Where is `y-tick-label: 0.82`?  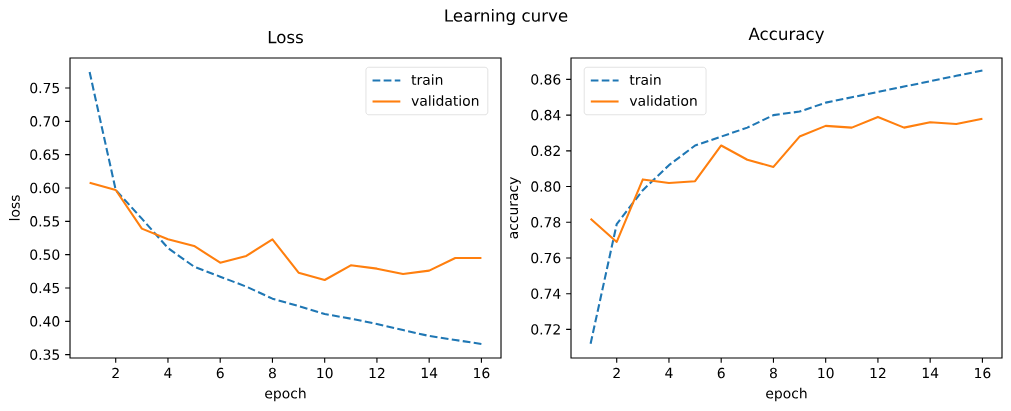 y-tick-label: 0.82 is located at coordinates (545, 151).